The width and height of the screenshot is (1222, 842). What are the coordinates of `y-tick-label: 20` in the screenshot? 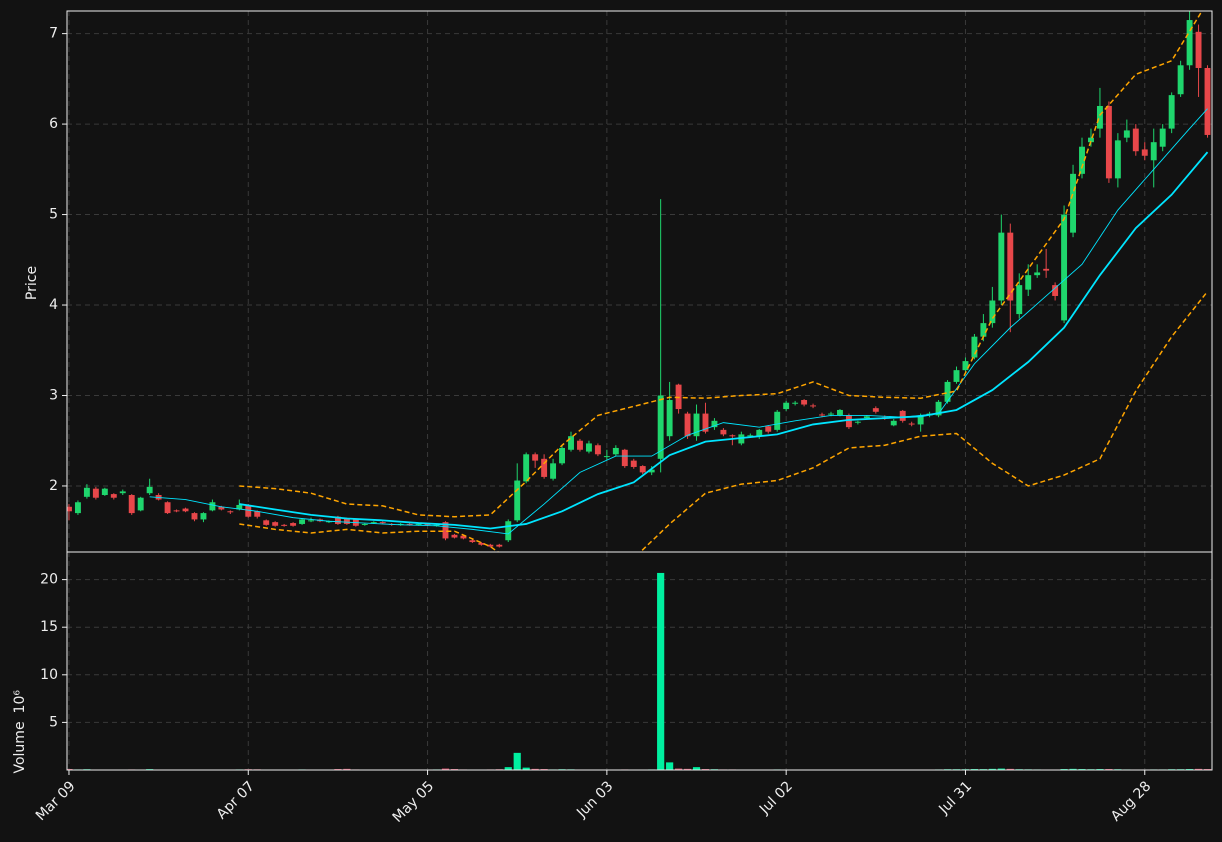 It's located at (49, 580).